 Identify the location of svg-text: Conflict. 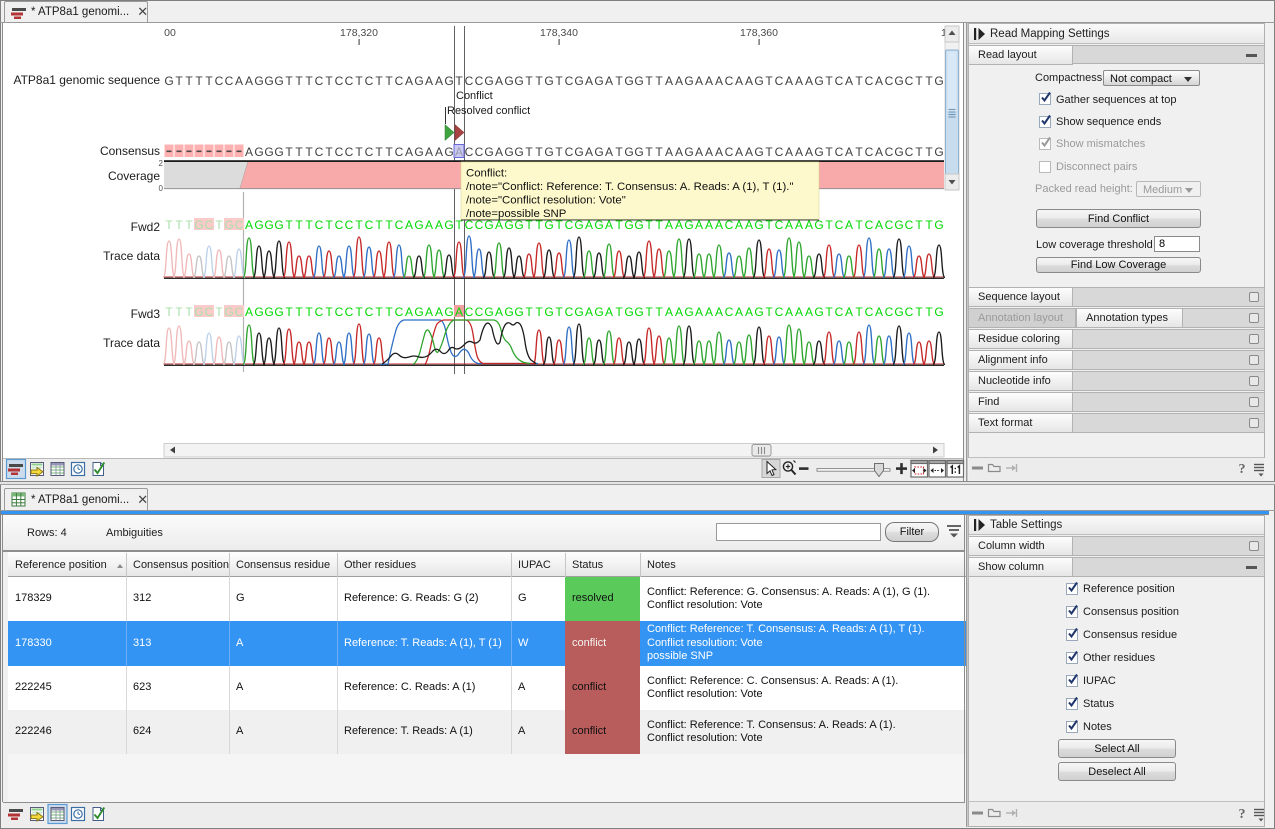
(474, 96).